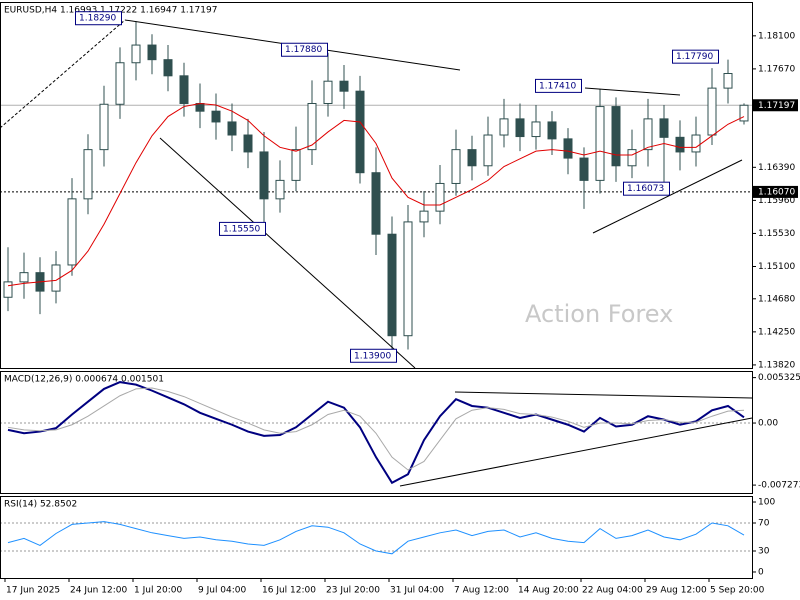  I want to click on y-tick-label: 1.14250, so click(776, 332).